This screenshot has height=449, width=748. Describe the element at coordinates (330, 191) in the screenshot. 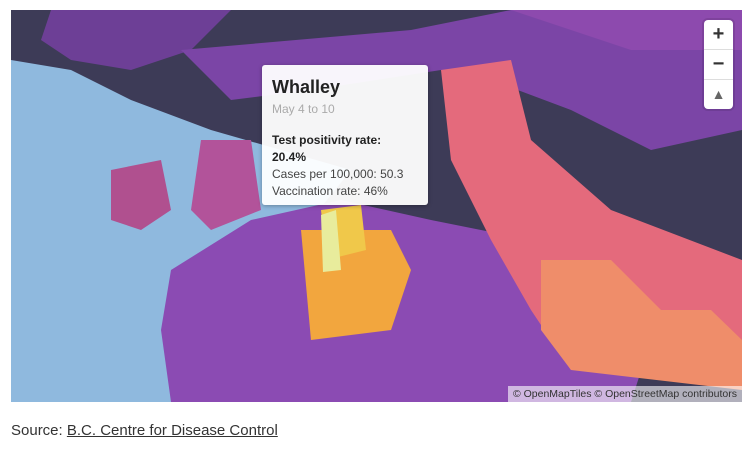

I see `tooltip-row: Vaccination rate: 46%` at that location.